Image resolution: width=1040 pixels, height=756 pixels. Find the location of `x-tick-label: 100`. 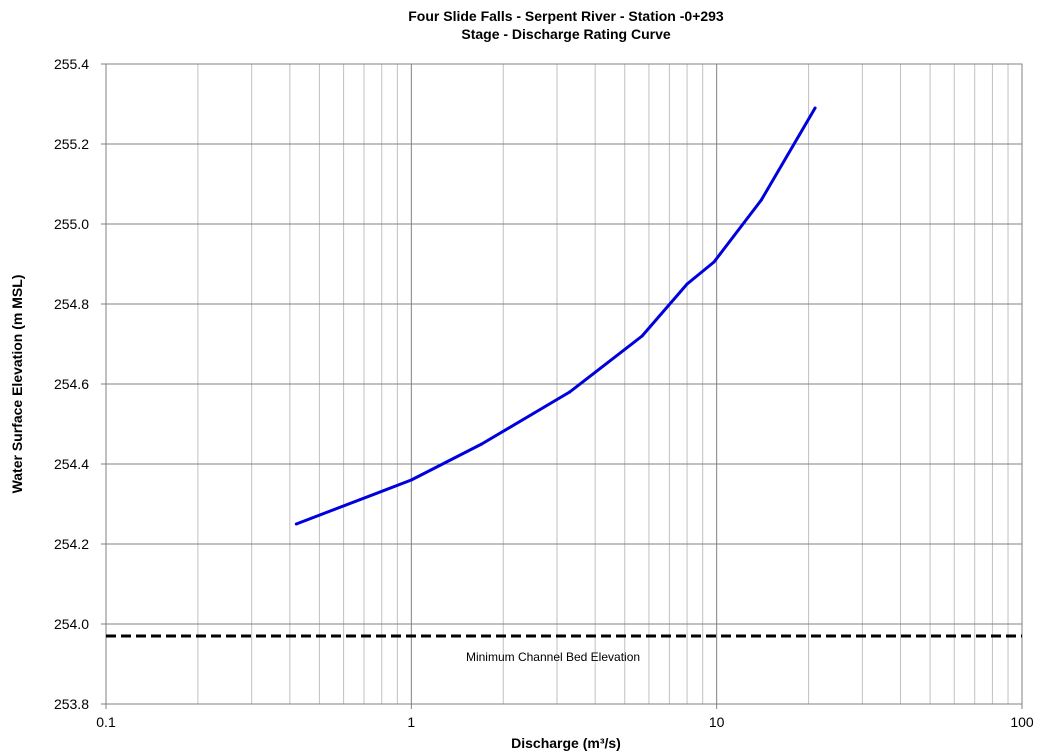

x-tick-label: 100 is located at coordinates (1022, 722).